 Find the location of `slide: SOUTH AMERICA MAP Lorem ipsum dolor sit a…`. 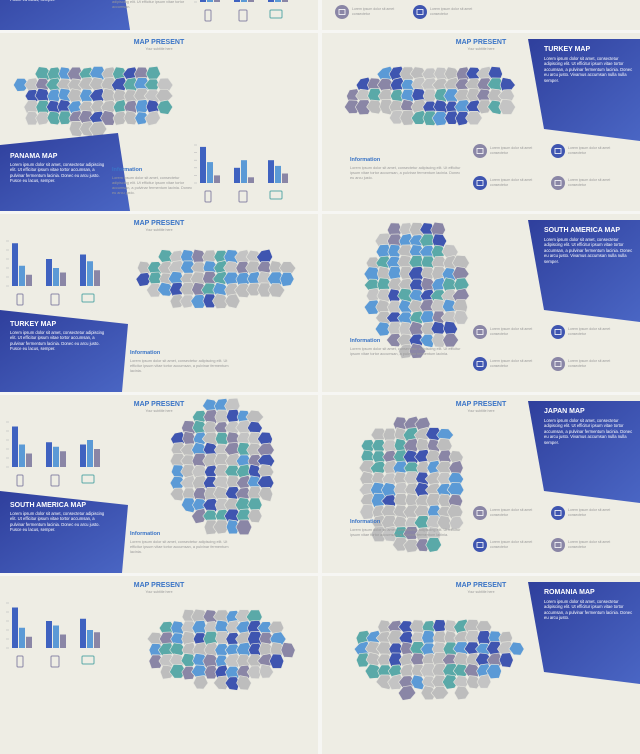

slide: SOUTH AMERICA MAP Lorem ipsum dolor sit a… is located at coordinates (481, 303).